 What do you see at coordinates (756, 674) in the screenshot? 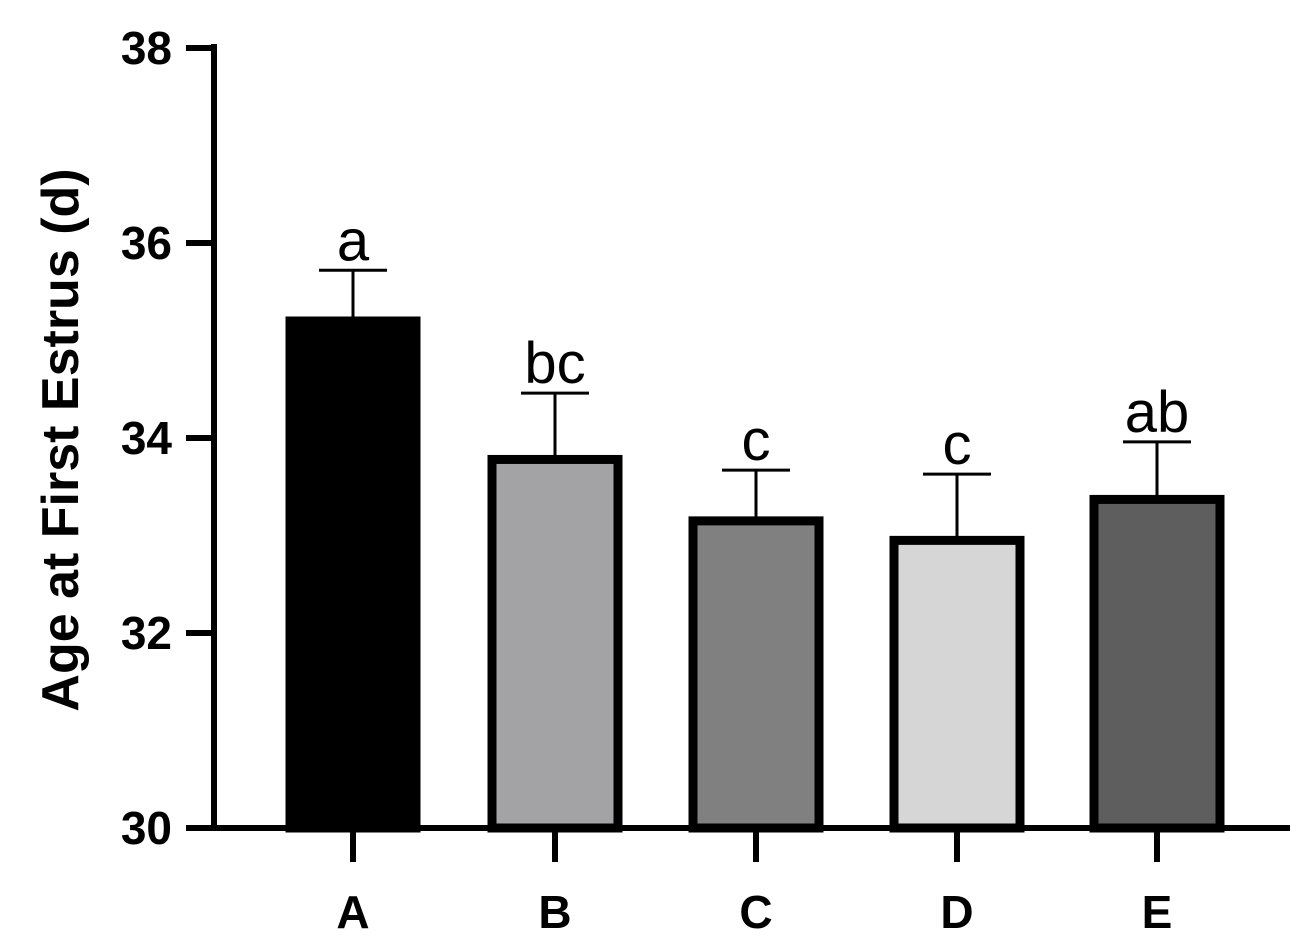
I see `bar-C` at bounding box center [756, 674].